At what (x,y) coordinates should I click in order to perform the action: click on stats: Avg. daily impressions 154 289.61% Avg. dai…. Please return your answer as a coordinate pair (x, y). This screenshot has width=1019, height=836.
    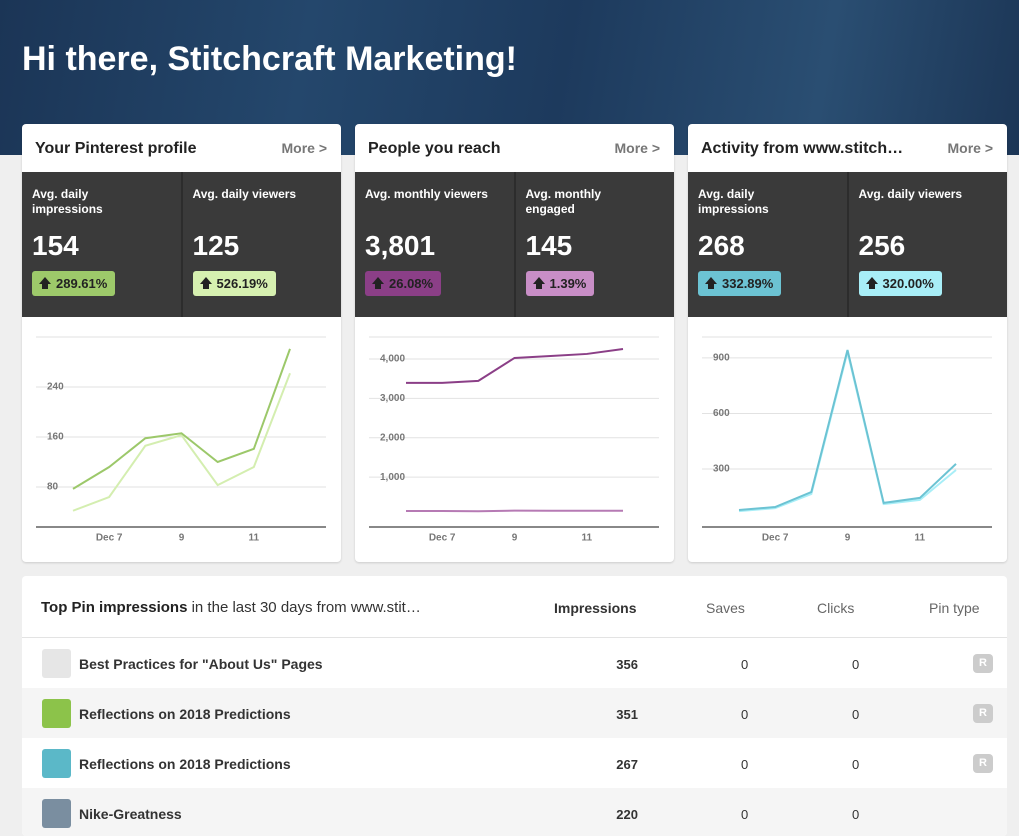
    Looking at the image, I should click on (181, 244).